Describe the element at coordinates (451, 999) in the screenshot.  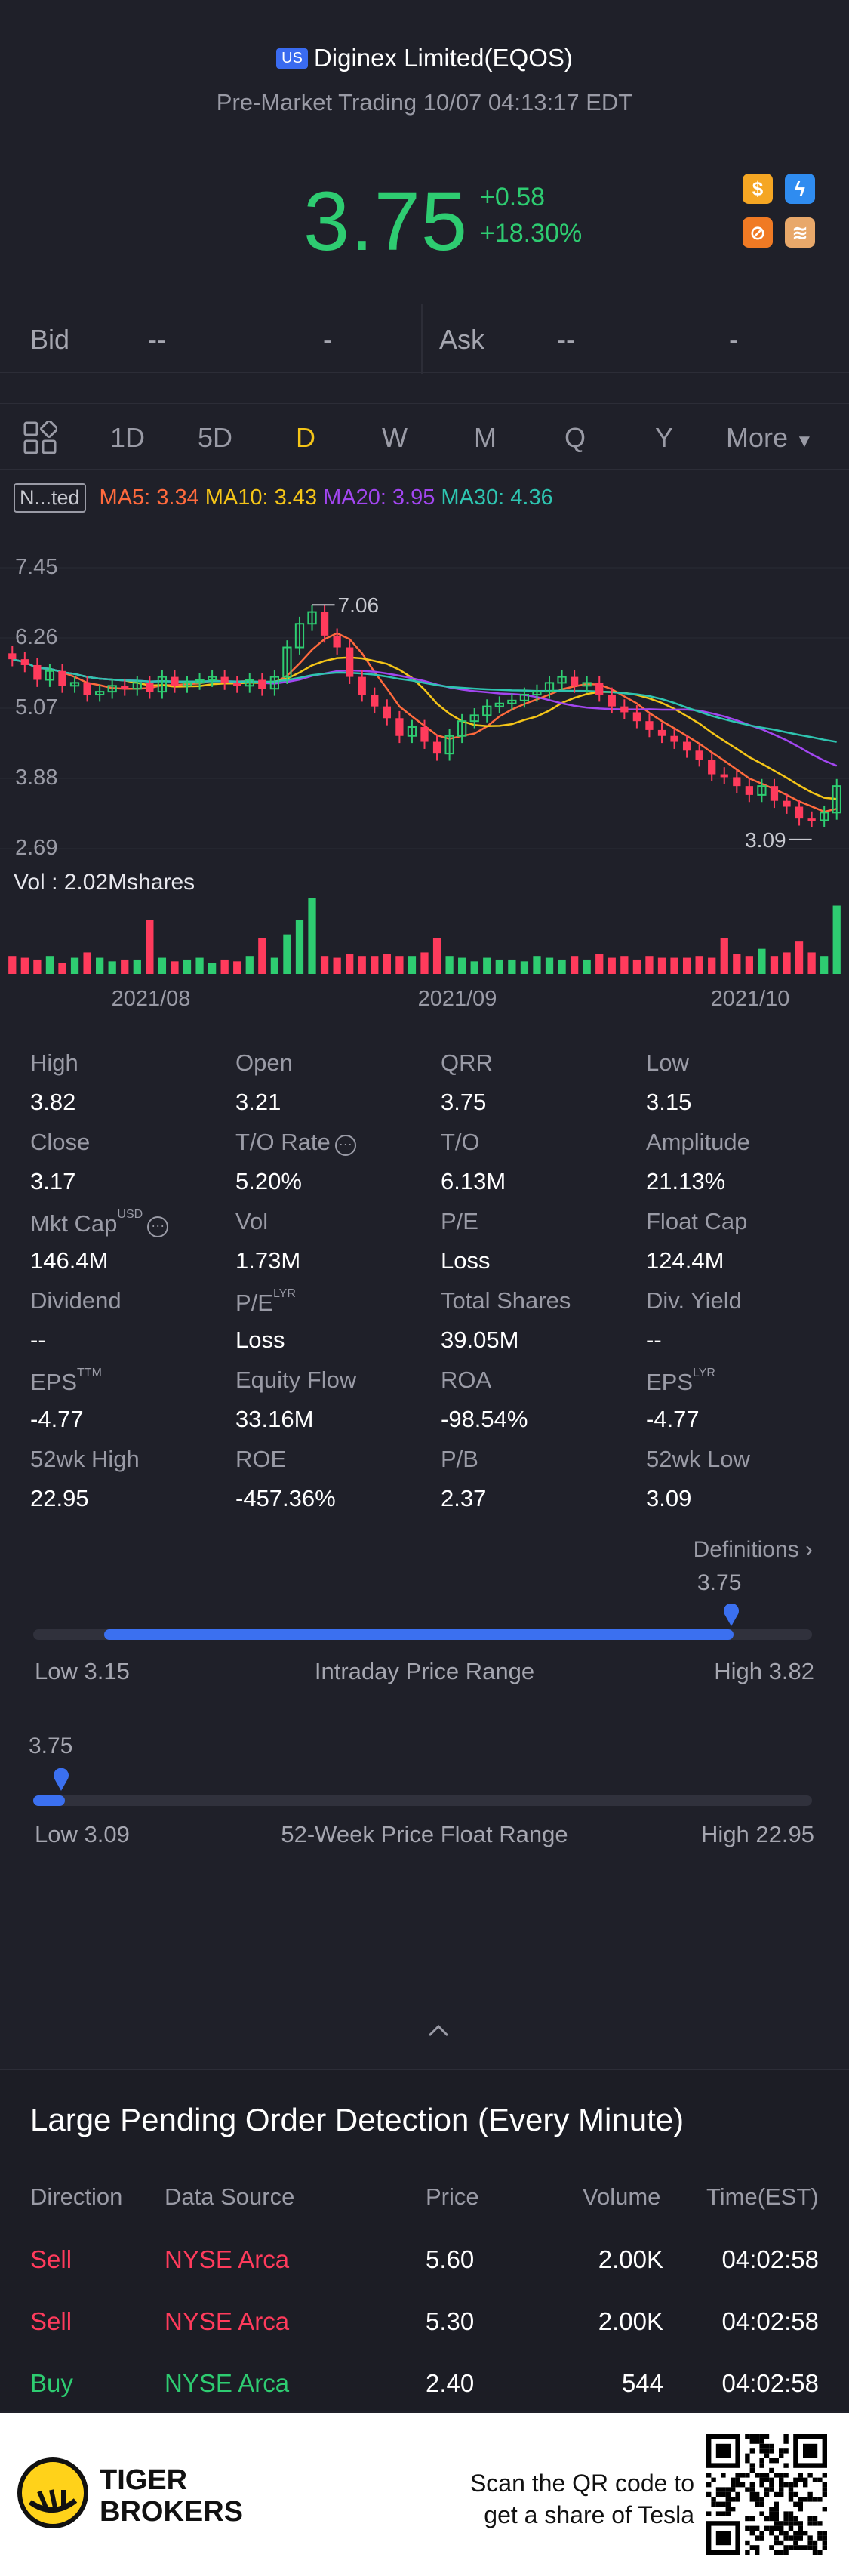
I see `x-axis-labels: 2021/08 2021/09 2021/10` at that location.